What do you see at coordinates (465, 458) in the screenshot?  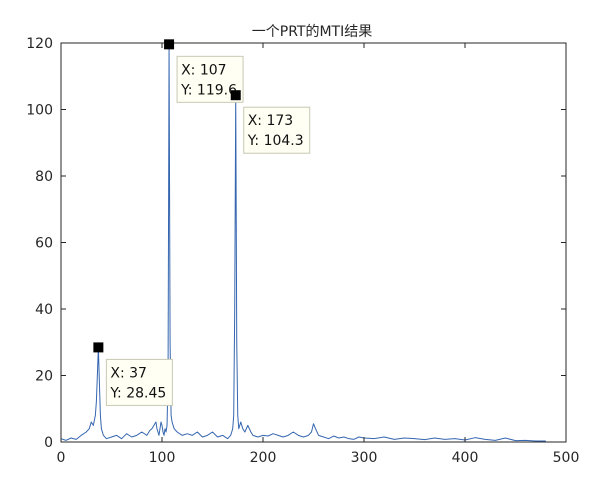 I see `x-tick-label: 400` at bounding box center [465, 458].